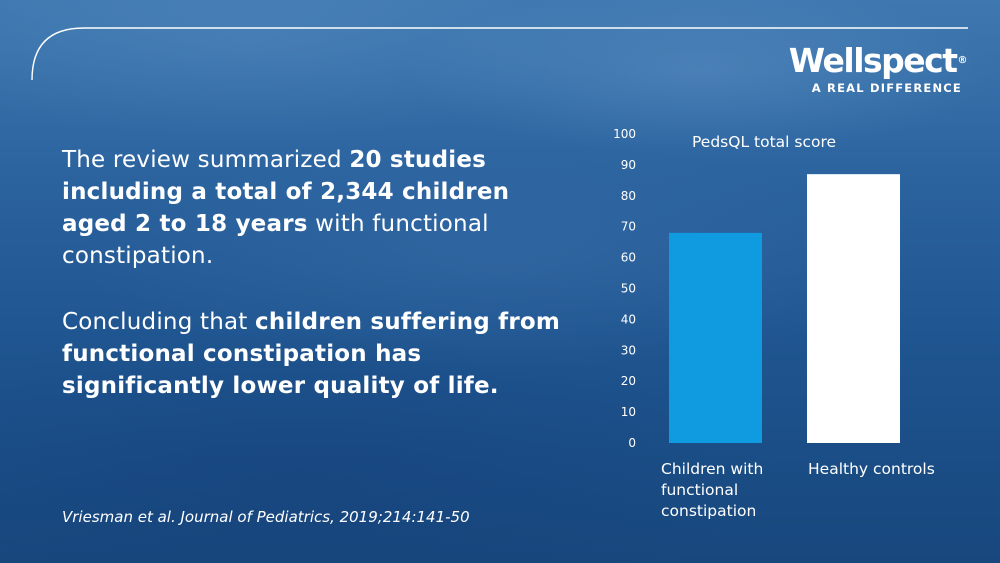  I want to click on y-tick-label: 90, so click(628, 165).